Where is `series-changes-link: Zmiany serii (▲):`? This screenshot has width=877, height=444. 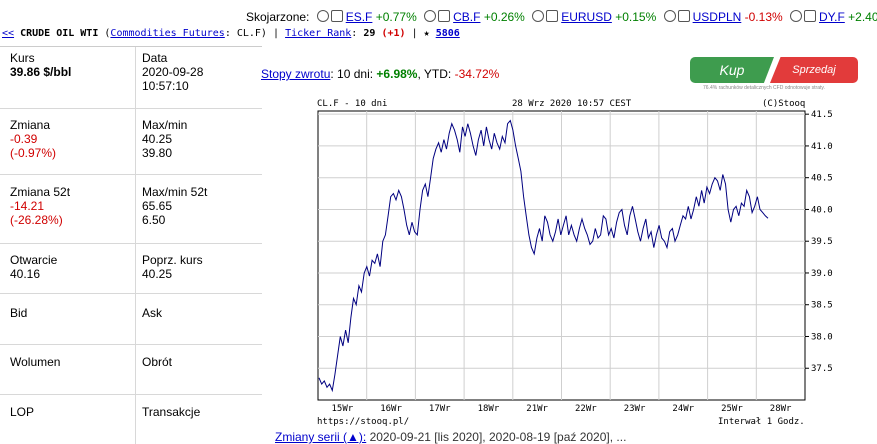 series-changes-link: Zmiany serii (▲): is located at coordinates (321, 437).